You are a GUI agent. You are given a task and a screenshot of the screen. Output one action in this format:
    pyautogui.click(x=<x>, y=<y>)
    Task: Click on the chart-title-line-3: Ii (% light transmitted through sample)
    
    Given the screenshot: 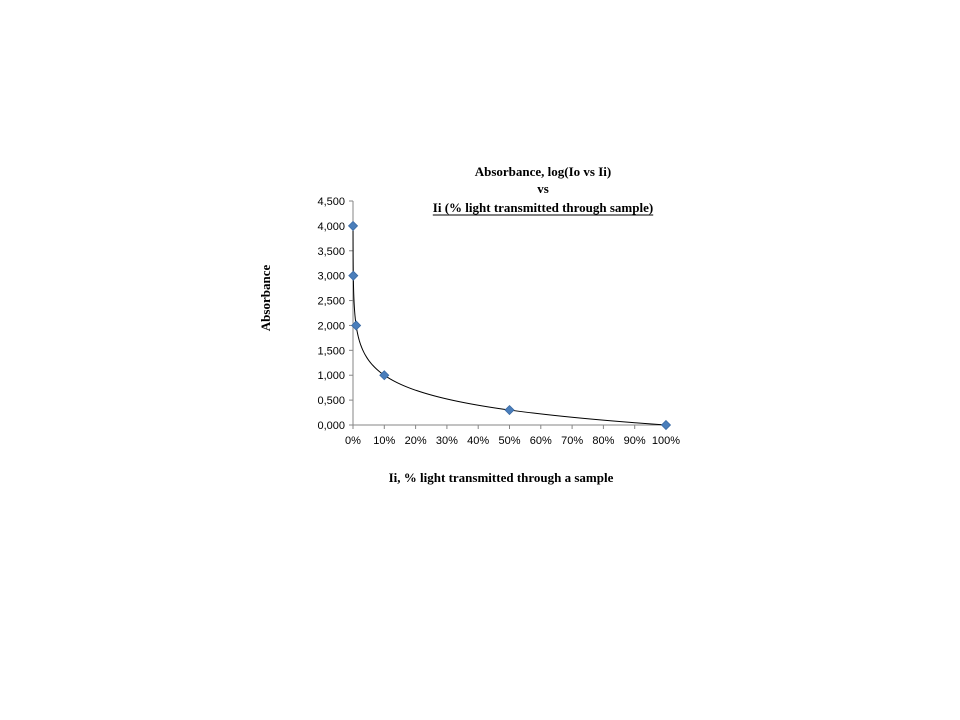 What is the action you would take?
    pyautogui.click(x=543, y=207)
    